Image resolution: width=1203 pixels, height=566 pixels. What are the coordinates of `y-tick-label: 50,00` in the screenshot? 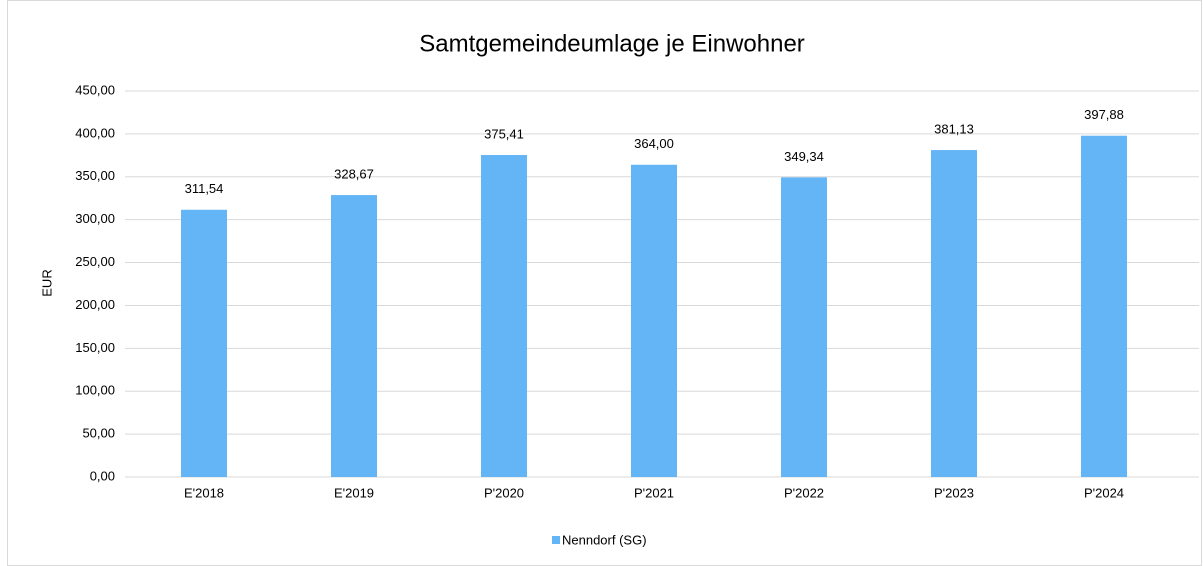 It's located at (98, 433).